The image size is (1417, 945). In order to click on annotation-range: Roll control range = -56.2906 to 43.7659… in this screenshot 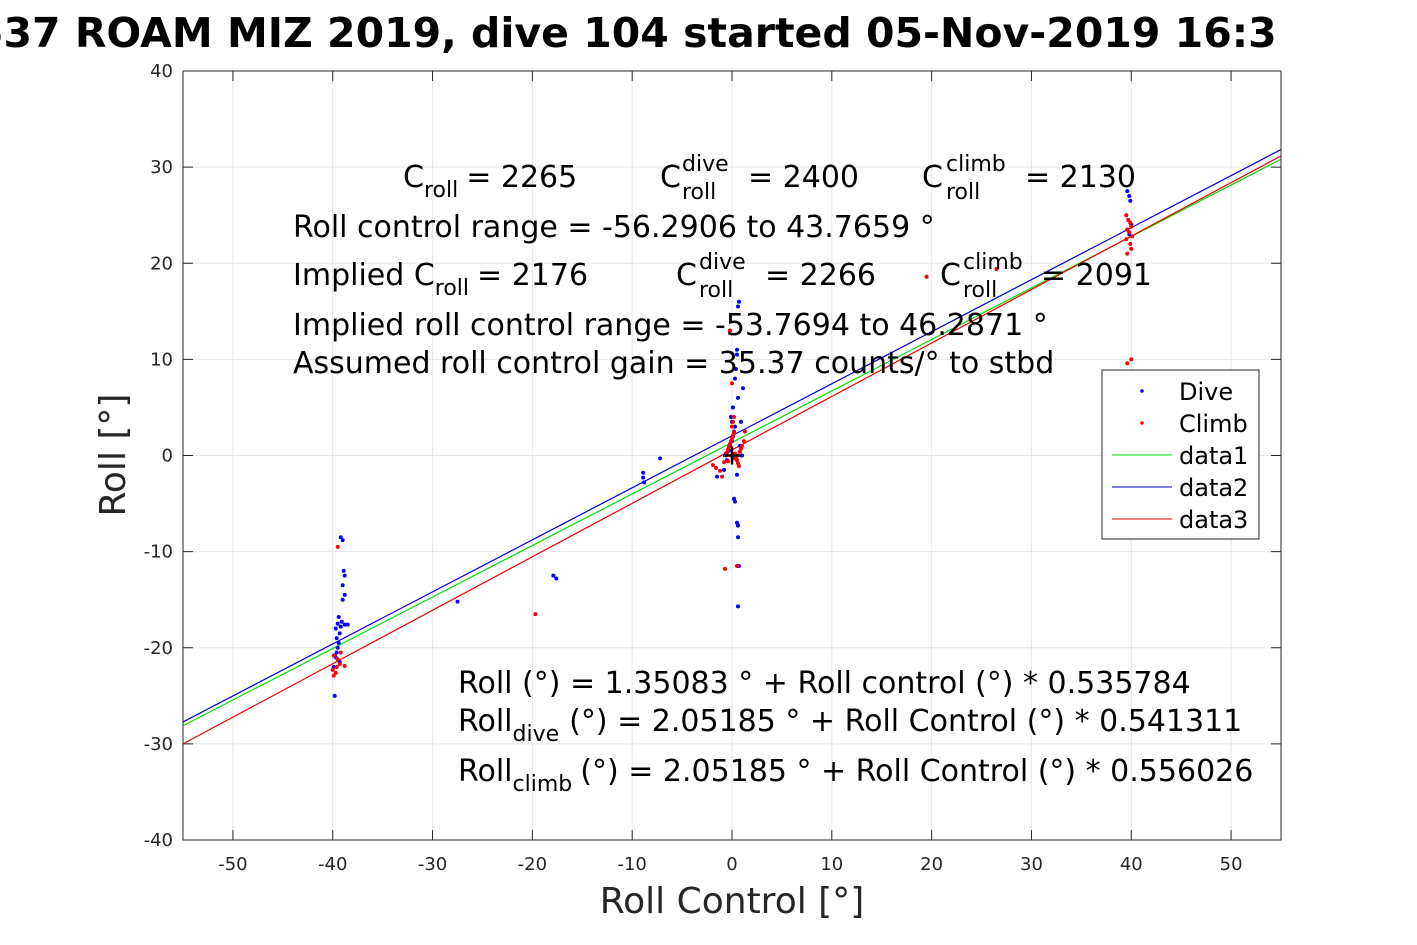, I will do `click(614, 227)`.